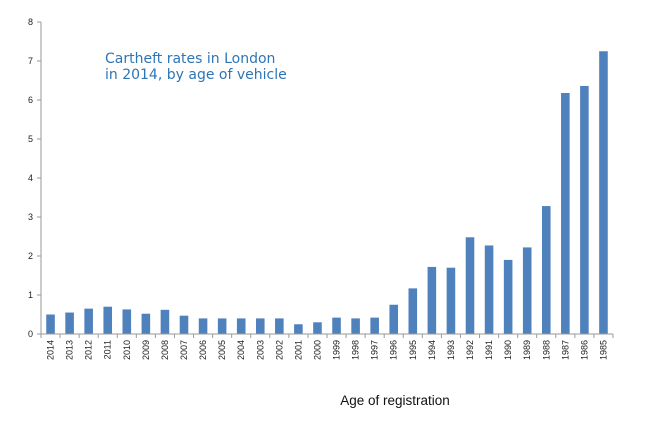 The width and height of the screenshot is (650, 421). What do you see at coordinates (394, 350) in the screenshot?
I see `x-tick-label: 1996` at bounding box center [394, 350].